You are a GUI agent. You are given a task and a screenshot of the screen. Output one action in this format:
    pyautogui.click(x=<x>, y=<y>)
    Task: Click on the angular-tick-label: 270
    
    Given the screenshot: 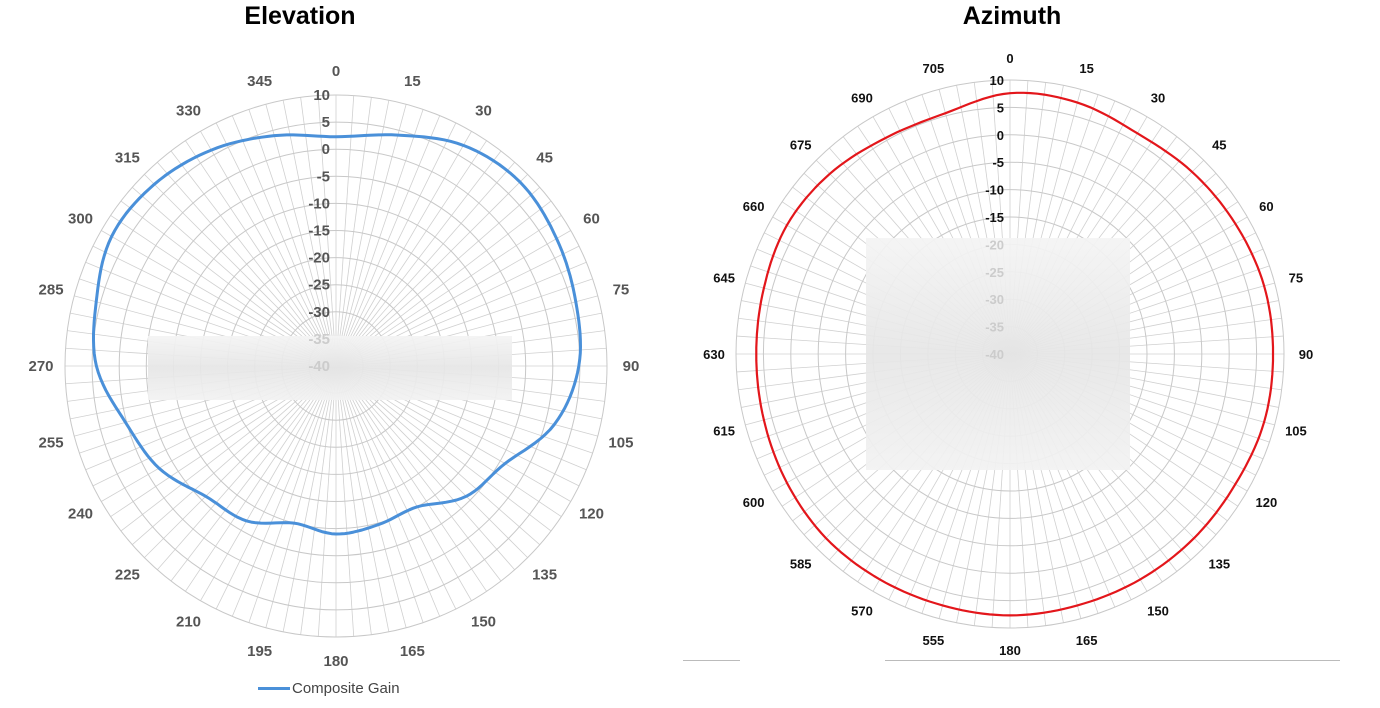 What is the action you would take?
    pyautogui.click(x=40, y=366)
    